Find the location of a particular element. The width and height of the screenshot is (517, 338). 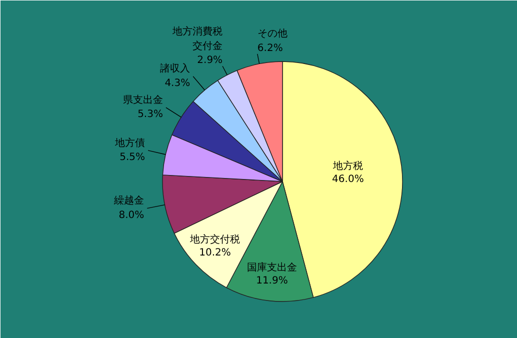

slice-label: その他 is located at coordinates (272, 34).